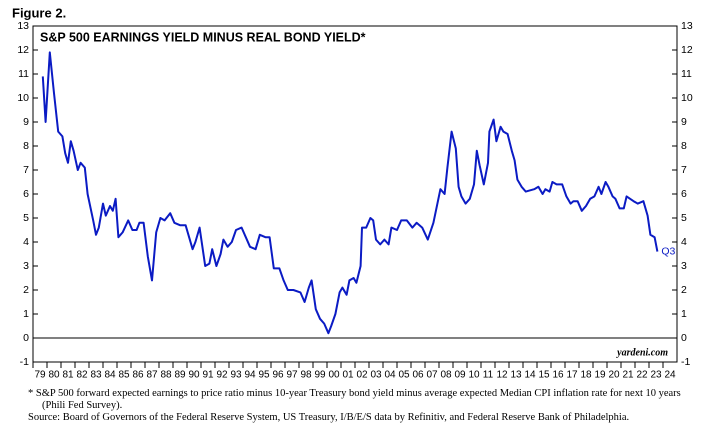  What do you see at coordinates (684, 290) in the screenshot?
I see `y2-tick-label: 2` at bounding box center [684, 290].